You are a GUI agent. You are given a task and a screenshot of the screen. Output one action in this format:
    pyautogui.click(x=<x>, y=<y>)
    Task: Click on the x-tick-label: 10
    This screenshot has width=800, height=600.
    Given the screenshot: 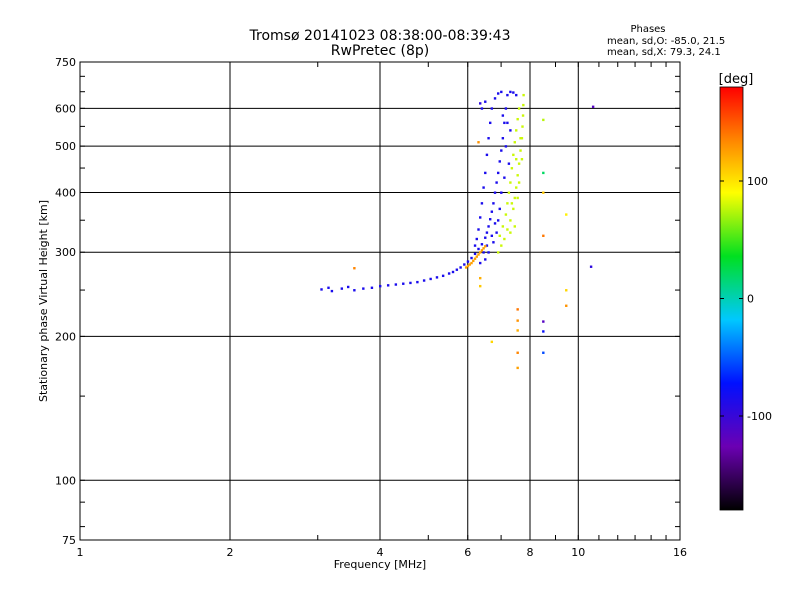 What is the action you would take?
    pyautogui.click(x=578, y=552)
    